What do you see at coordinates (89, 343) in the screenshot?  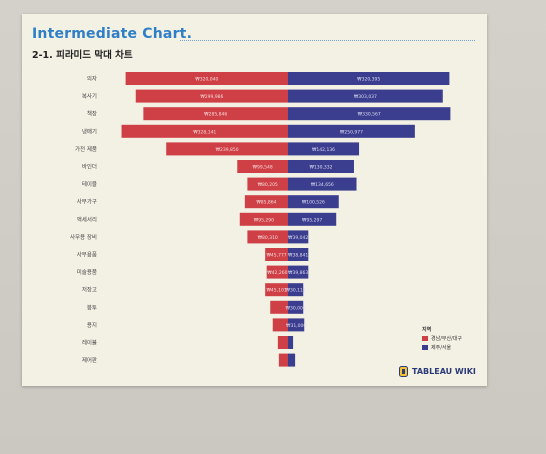 I see `category-label: 레이블` at bounding box center [89, 343].